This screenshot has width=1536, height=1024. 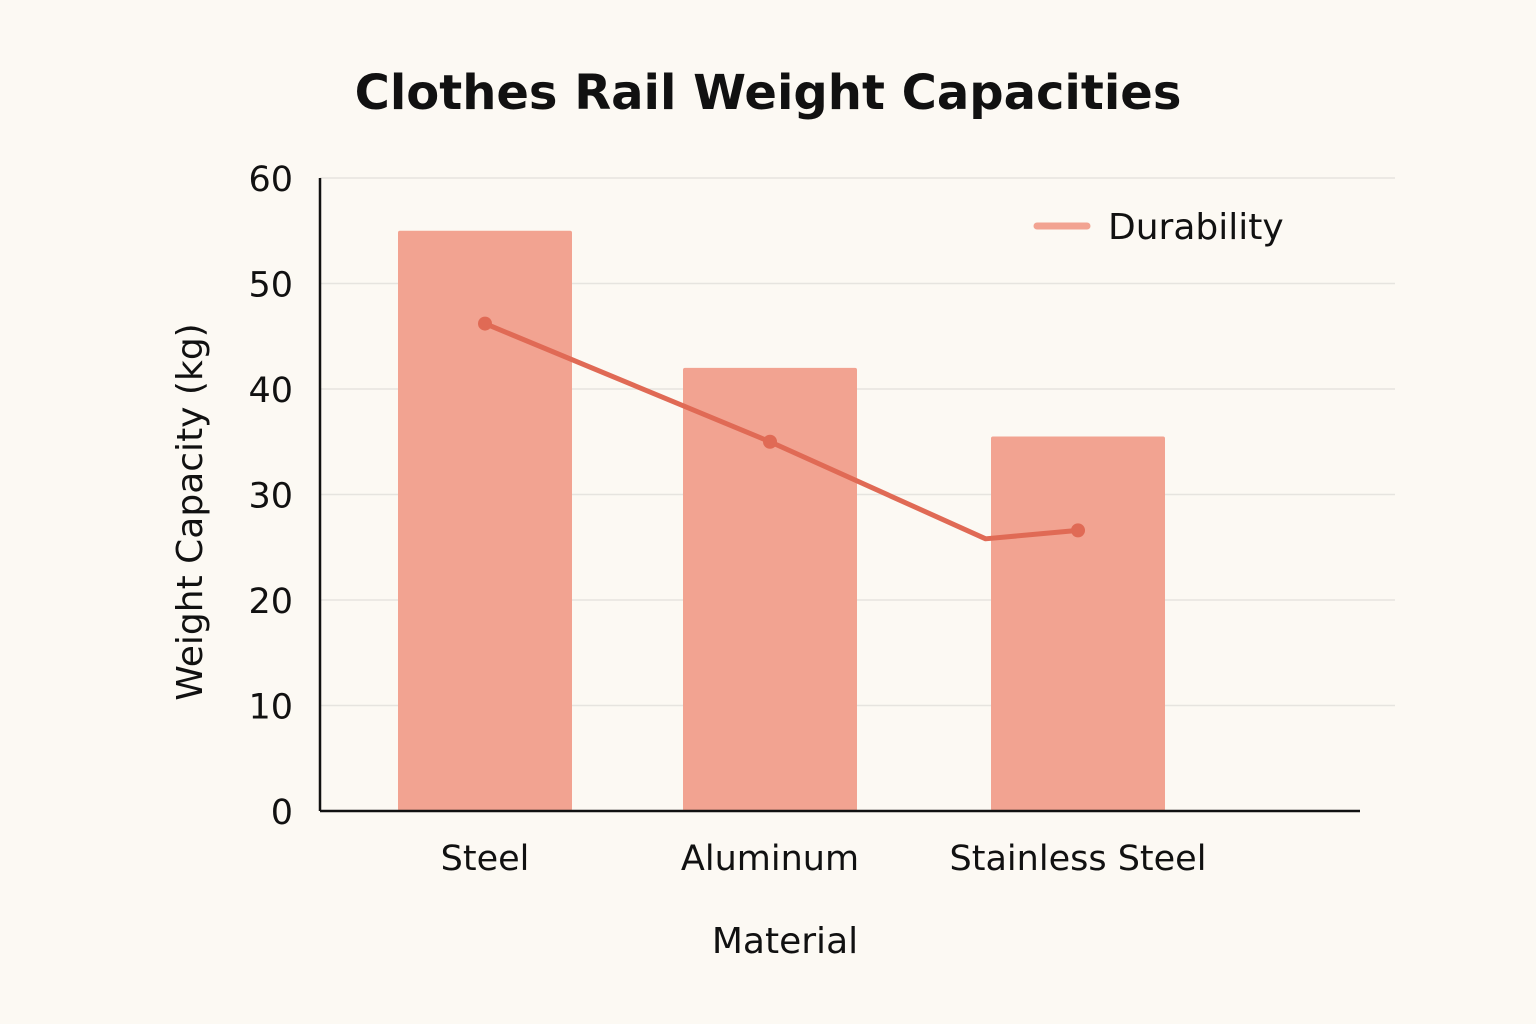 I want to click on x-tick-label-stainless-steel: Stainless Steel, so click(x=1078, y=859).